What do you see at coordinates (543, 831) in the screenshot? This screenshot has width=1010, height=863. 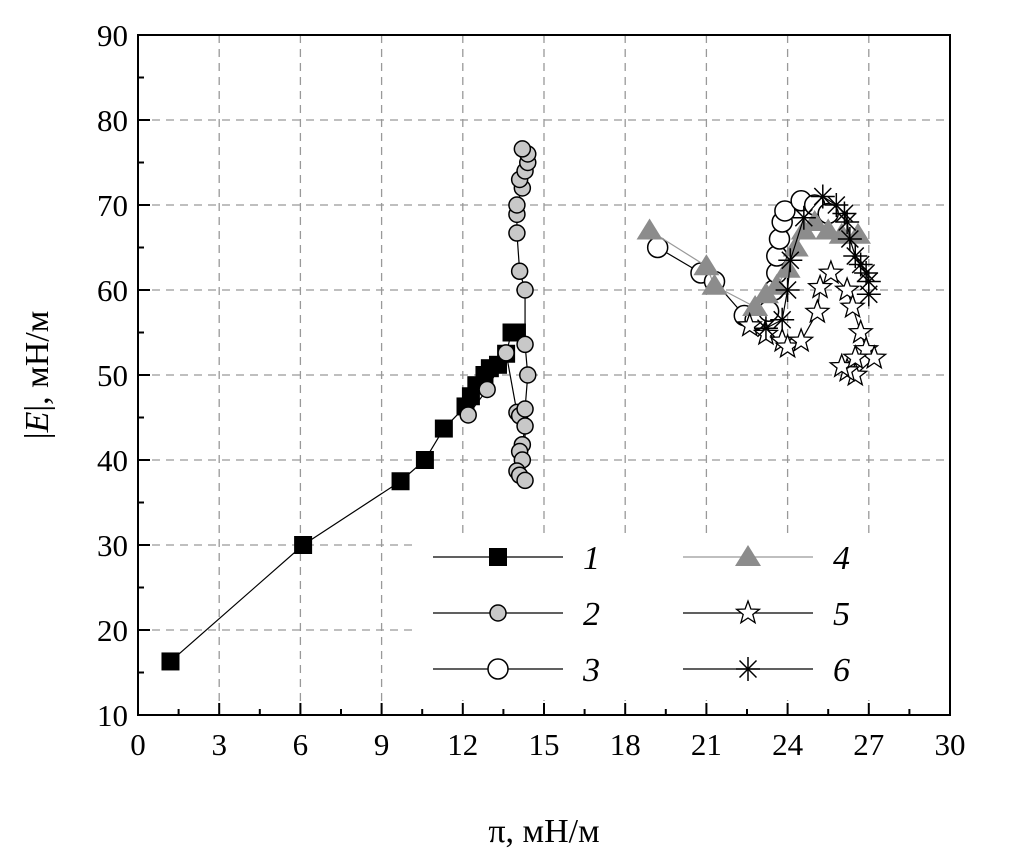 I see `x-axis-label: π, мН/м` at bounding box center [543, 831].